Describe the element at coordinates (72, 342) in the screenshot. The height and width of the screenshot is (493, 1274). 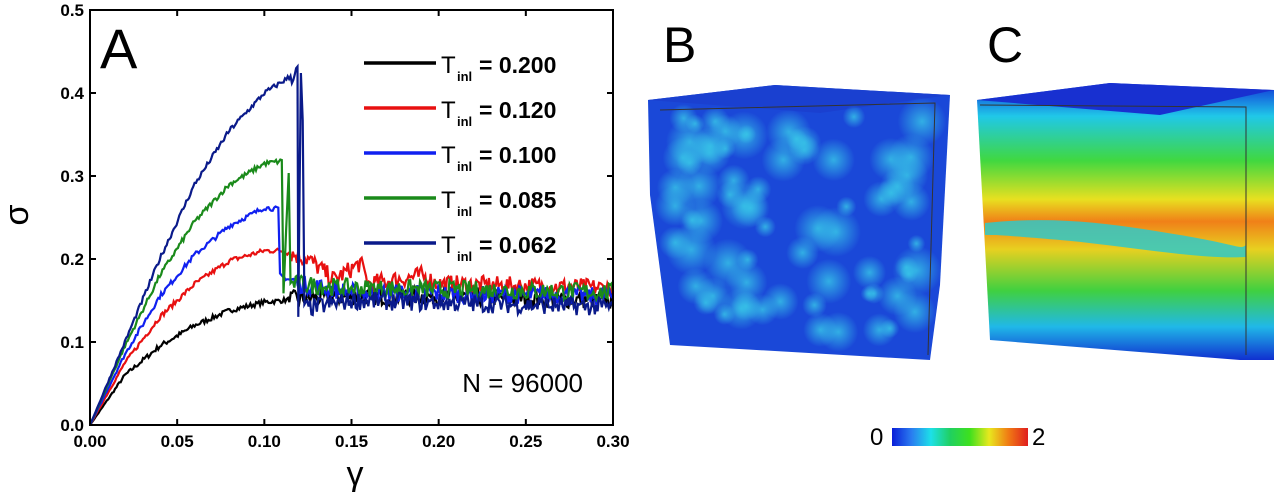
I see `y-tick-label: 0.1` at that location.